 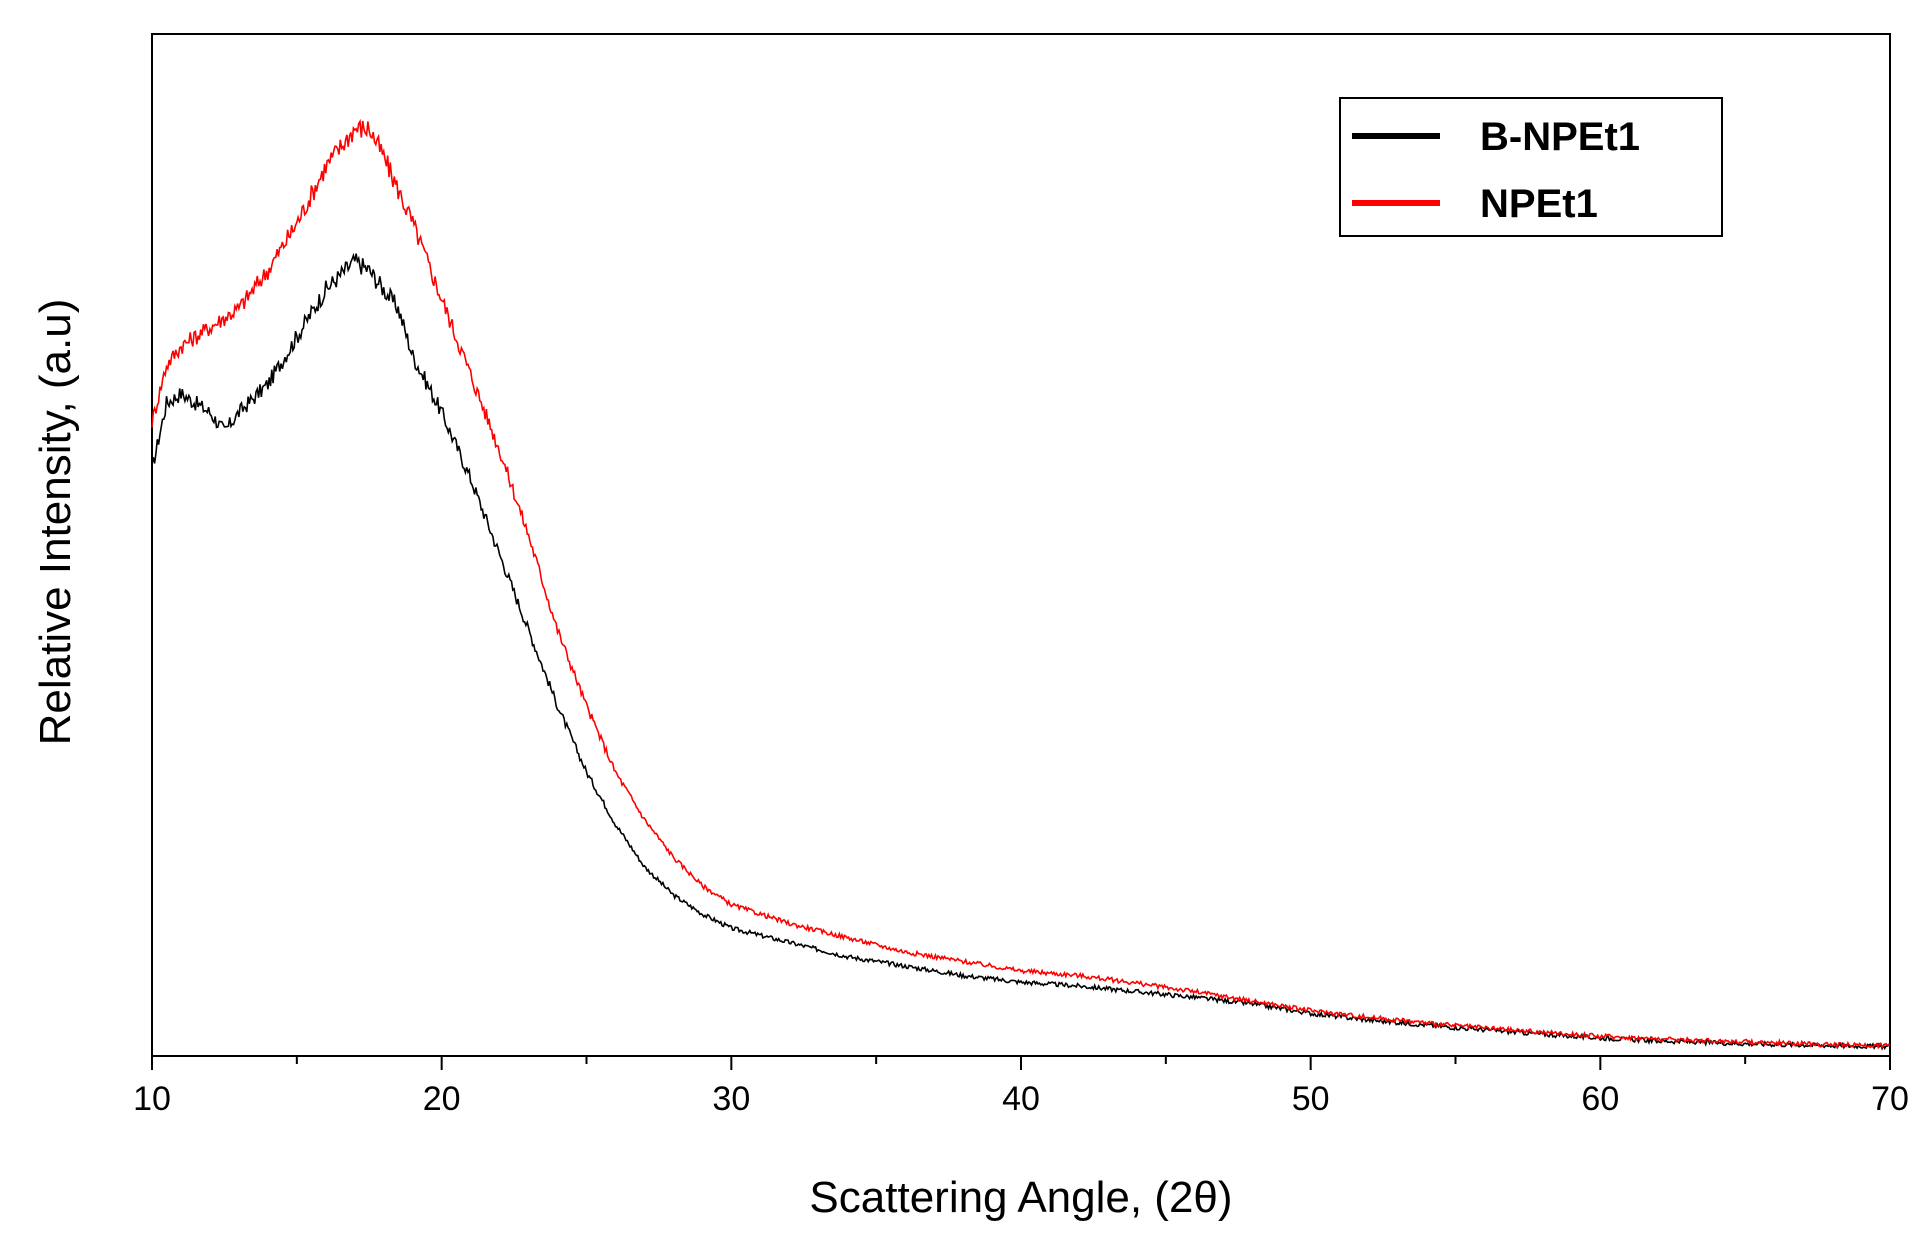 I want to click on legend: B-NPEt1 NPEt1, so click(x=1531, y=167).